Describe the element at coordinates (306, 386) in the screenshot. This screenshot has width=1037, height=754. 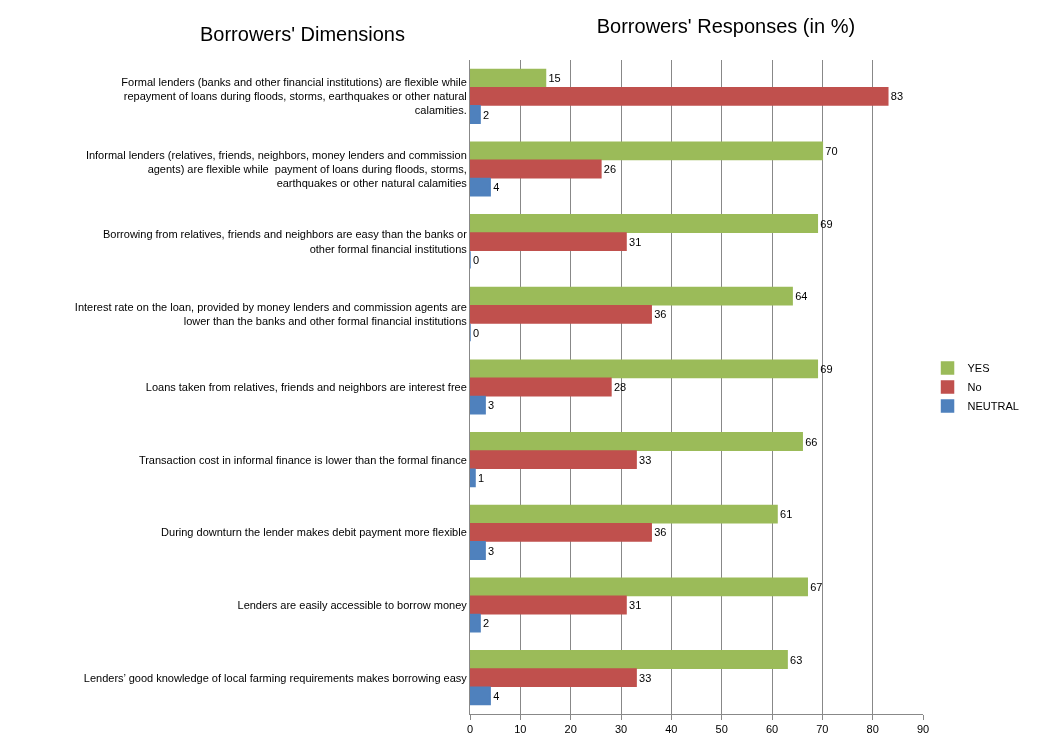
I see `y-tick-label: Loans taken from relatives, friends and neighbors are interest free` at that location.